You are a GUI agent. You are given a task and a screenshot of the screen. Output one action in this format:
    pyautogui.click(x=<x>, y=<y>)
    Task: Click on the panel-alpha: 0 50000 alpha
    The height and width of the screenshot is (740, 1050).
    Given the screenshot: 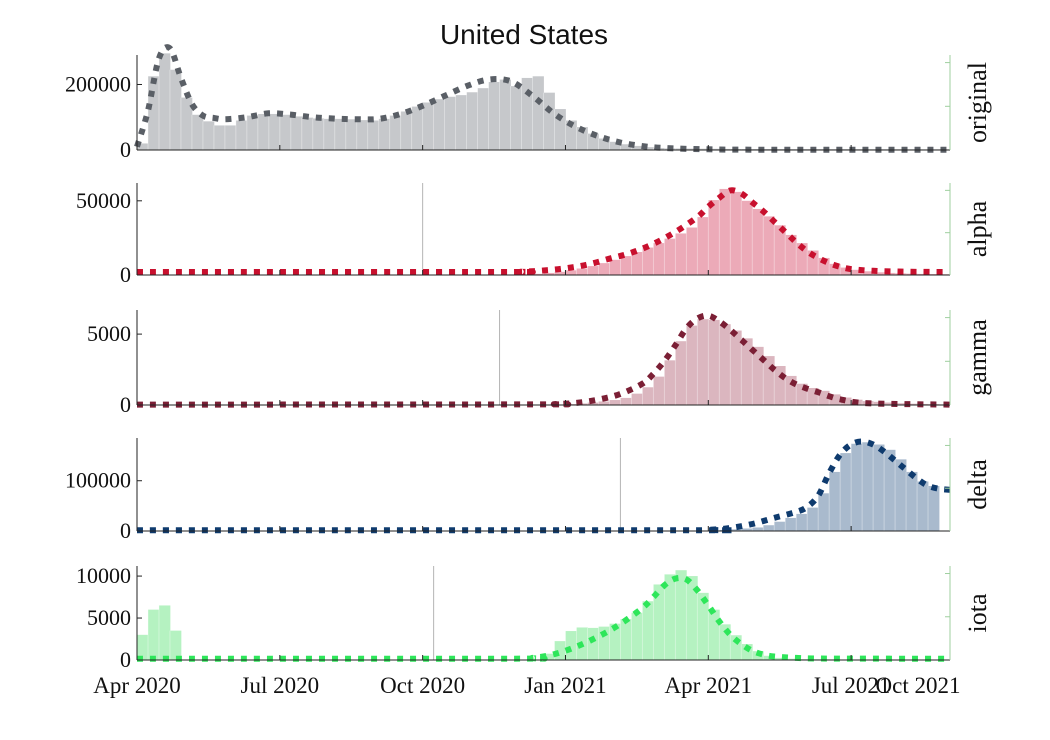 What is the action you would take?
    pyautogui.click(x=534, y=235)
    